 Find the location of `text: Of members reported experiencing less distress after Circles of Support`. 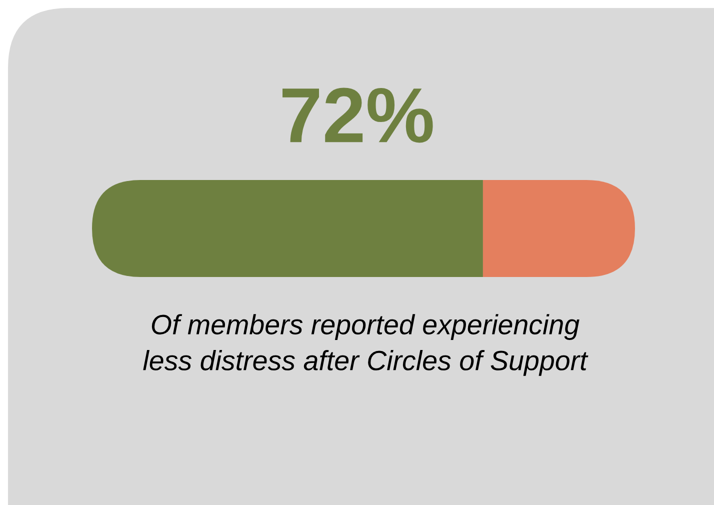

text: Of members reported experiencing less distress after Circles of Support is located at coordinates (365, 345).